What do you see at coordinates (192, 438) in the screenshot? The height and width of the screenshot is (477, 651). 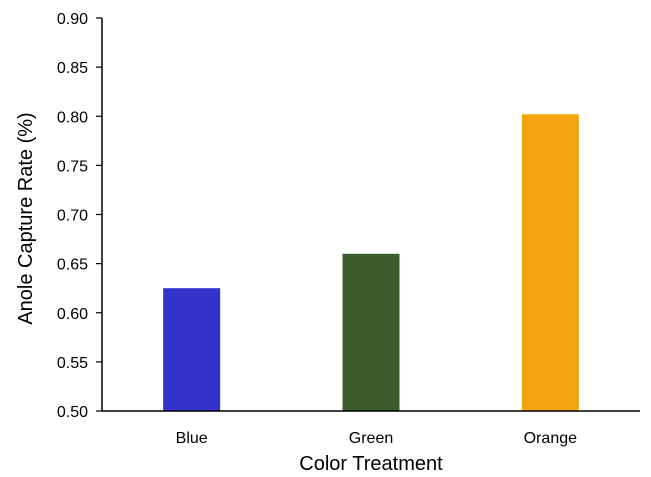 I see `x-tick-label: Blue` at bounding box center [192, 438].